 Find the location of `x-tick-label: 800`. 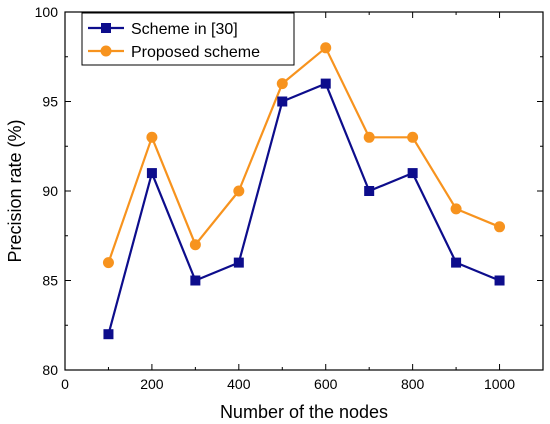

x-tick-label: 800 is located at coordinates (413, 384).